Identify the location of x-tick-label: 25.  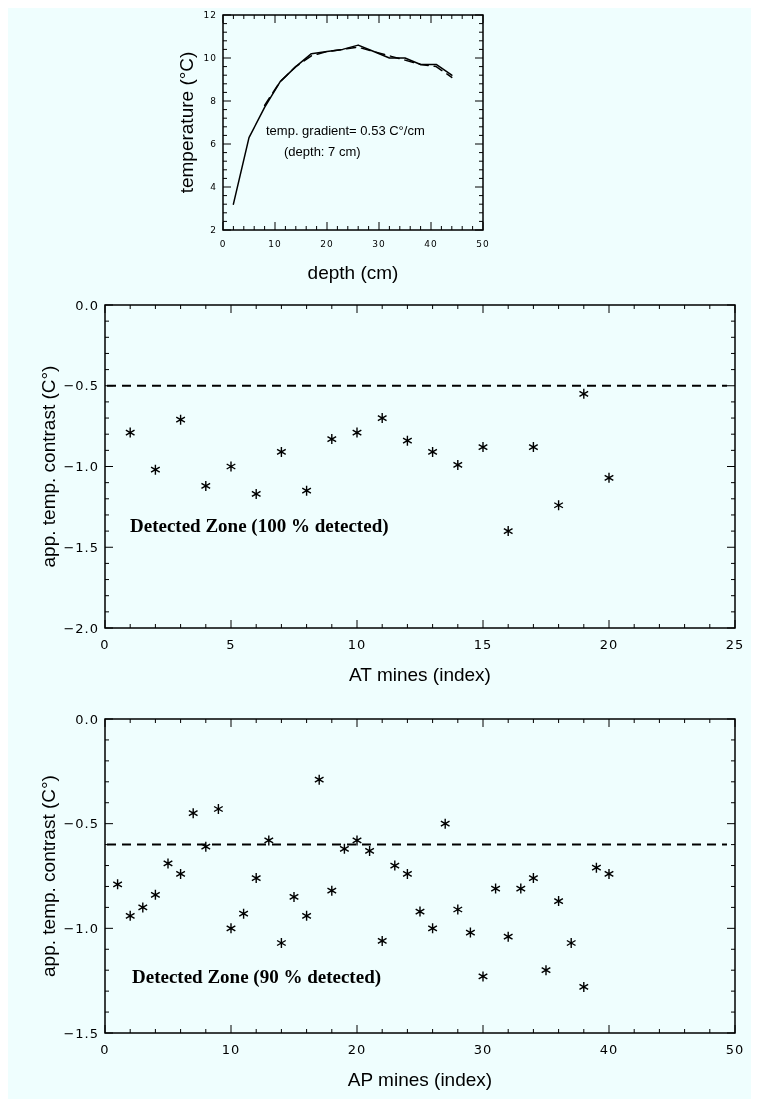
(735, 644).